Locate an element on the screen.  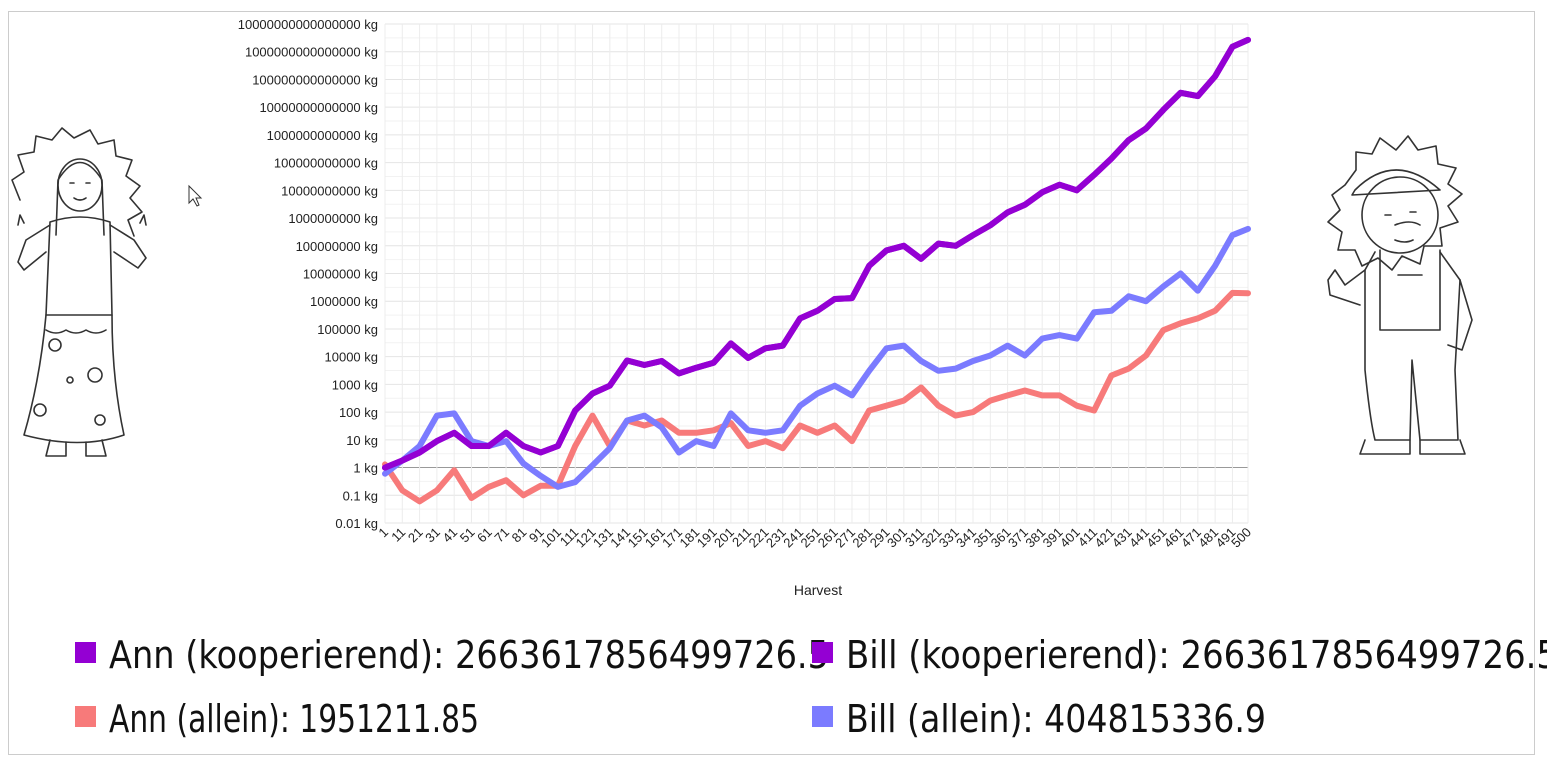
y-tick-label: 0.01 kg is located at coordinates (356, 523).